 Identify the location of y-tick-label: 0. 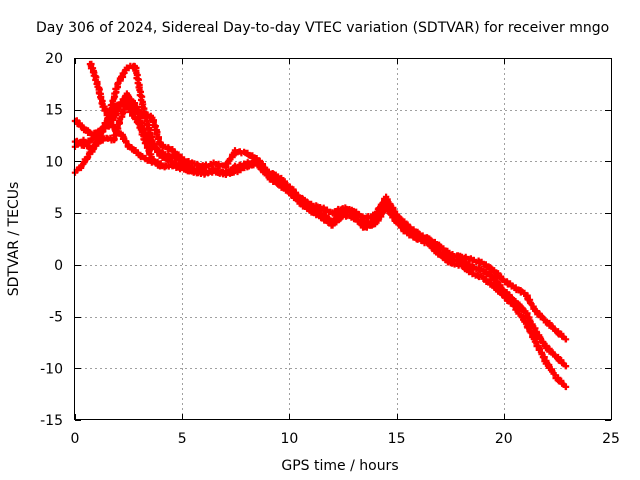
(58, 266).